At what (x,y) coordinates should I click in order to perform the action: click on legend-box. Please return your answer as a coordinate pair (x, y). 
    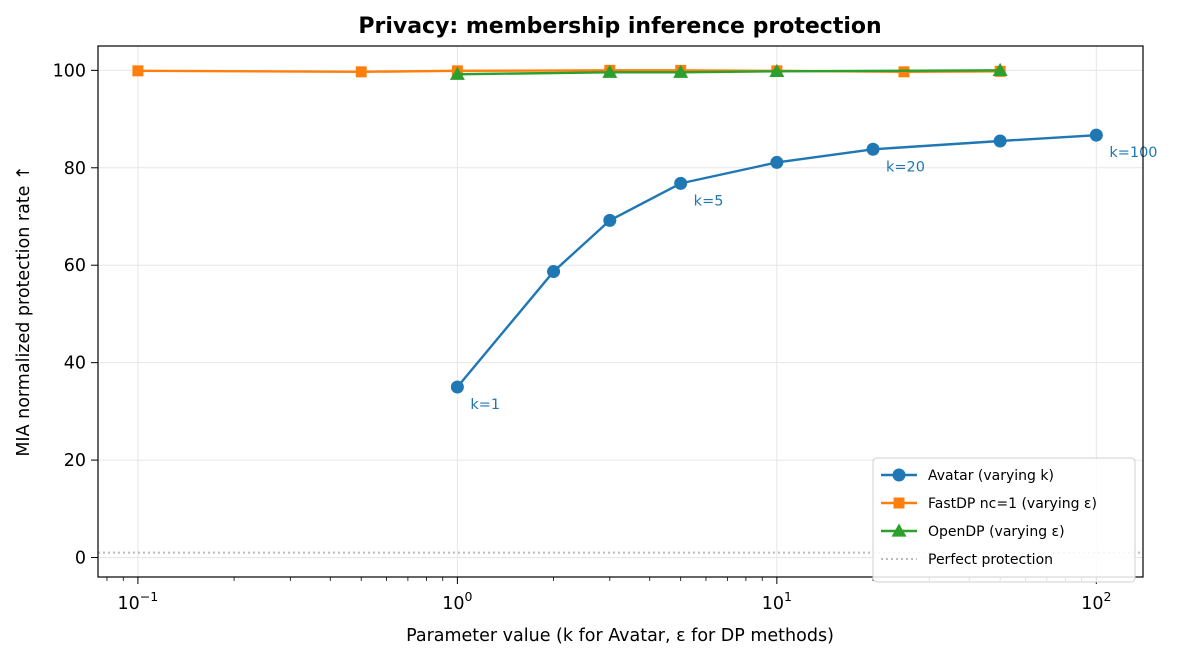
    Looking at the image, I should click on (1004, 520).